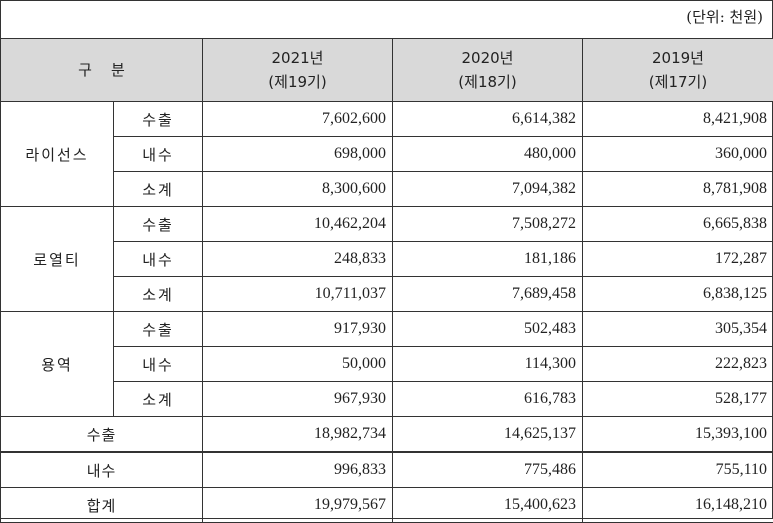  I want to click on total-value-cell: 19,979,567, so click(298, 505).